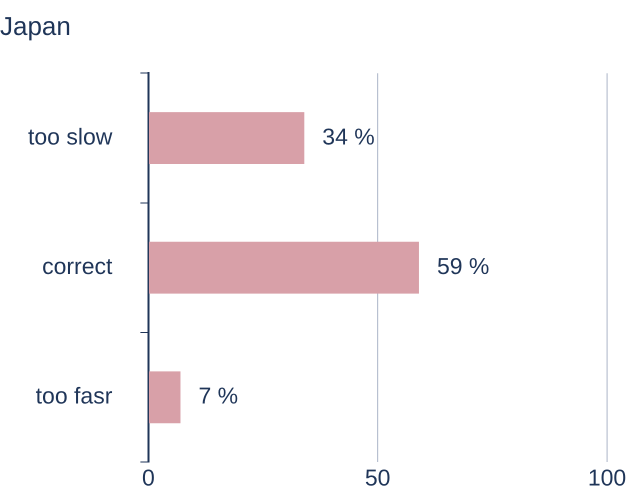 This screenshot has width=633, height=504. I want to click on x-tick-label: 100, so click(607, 477).